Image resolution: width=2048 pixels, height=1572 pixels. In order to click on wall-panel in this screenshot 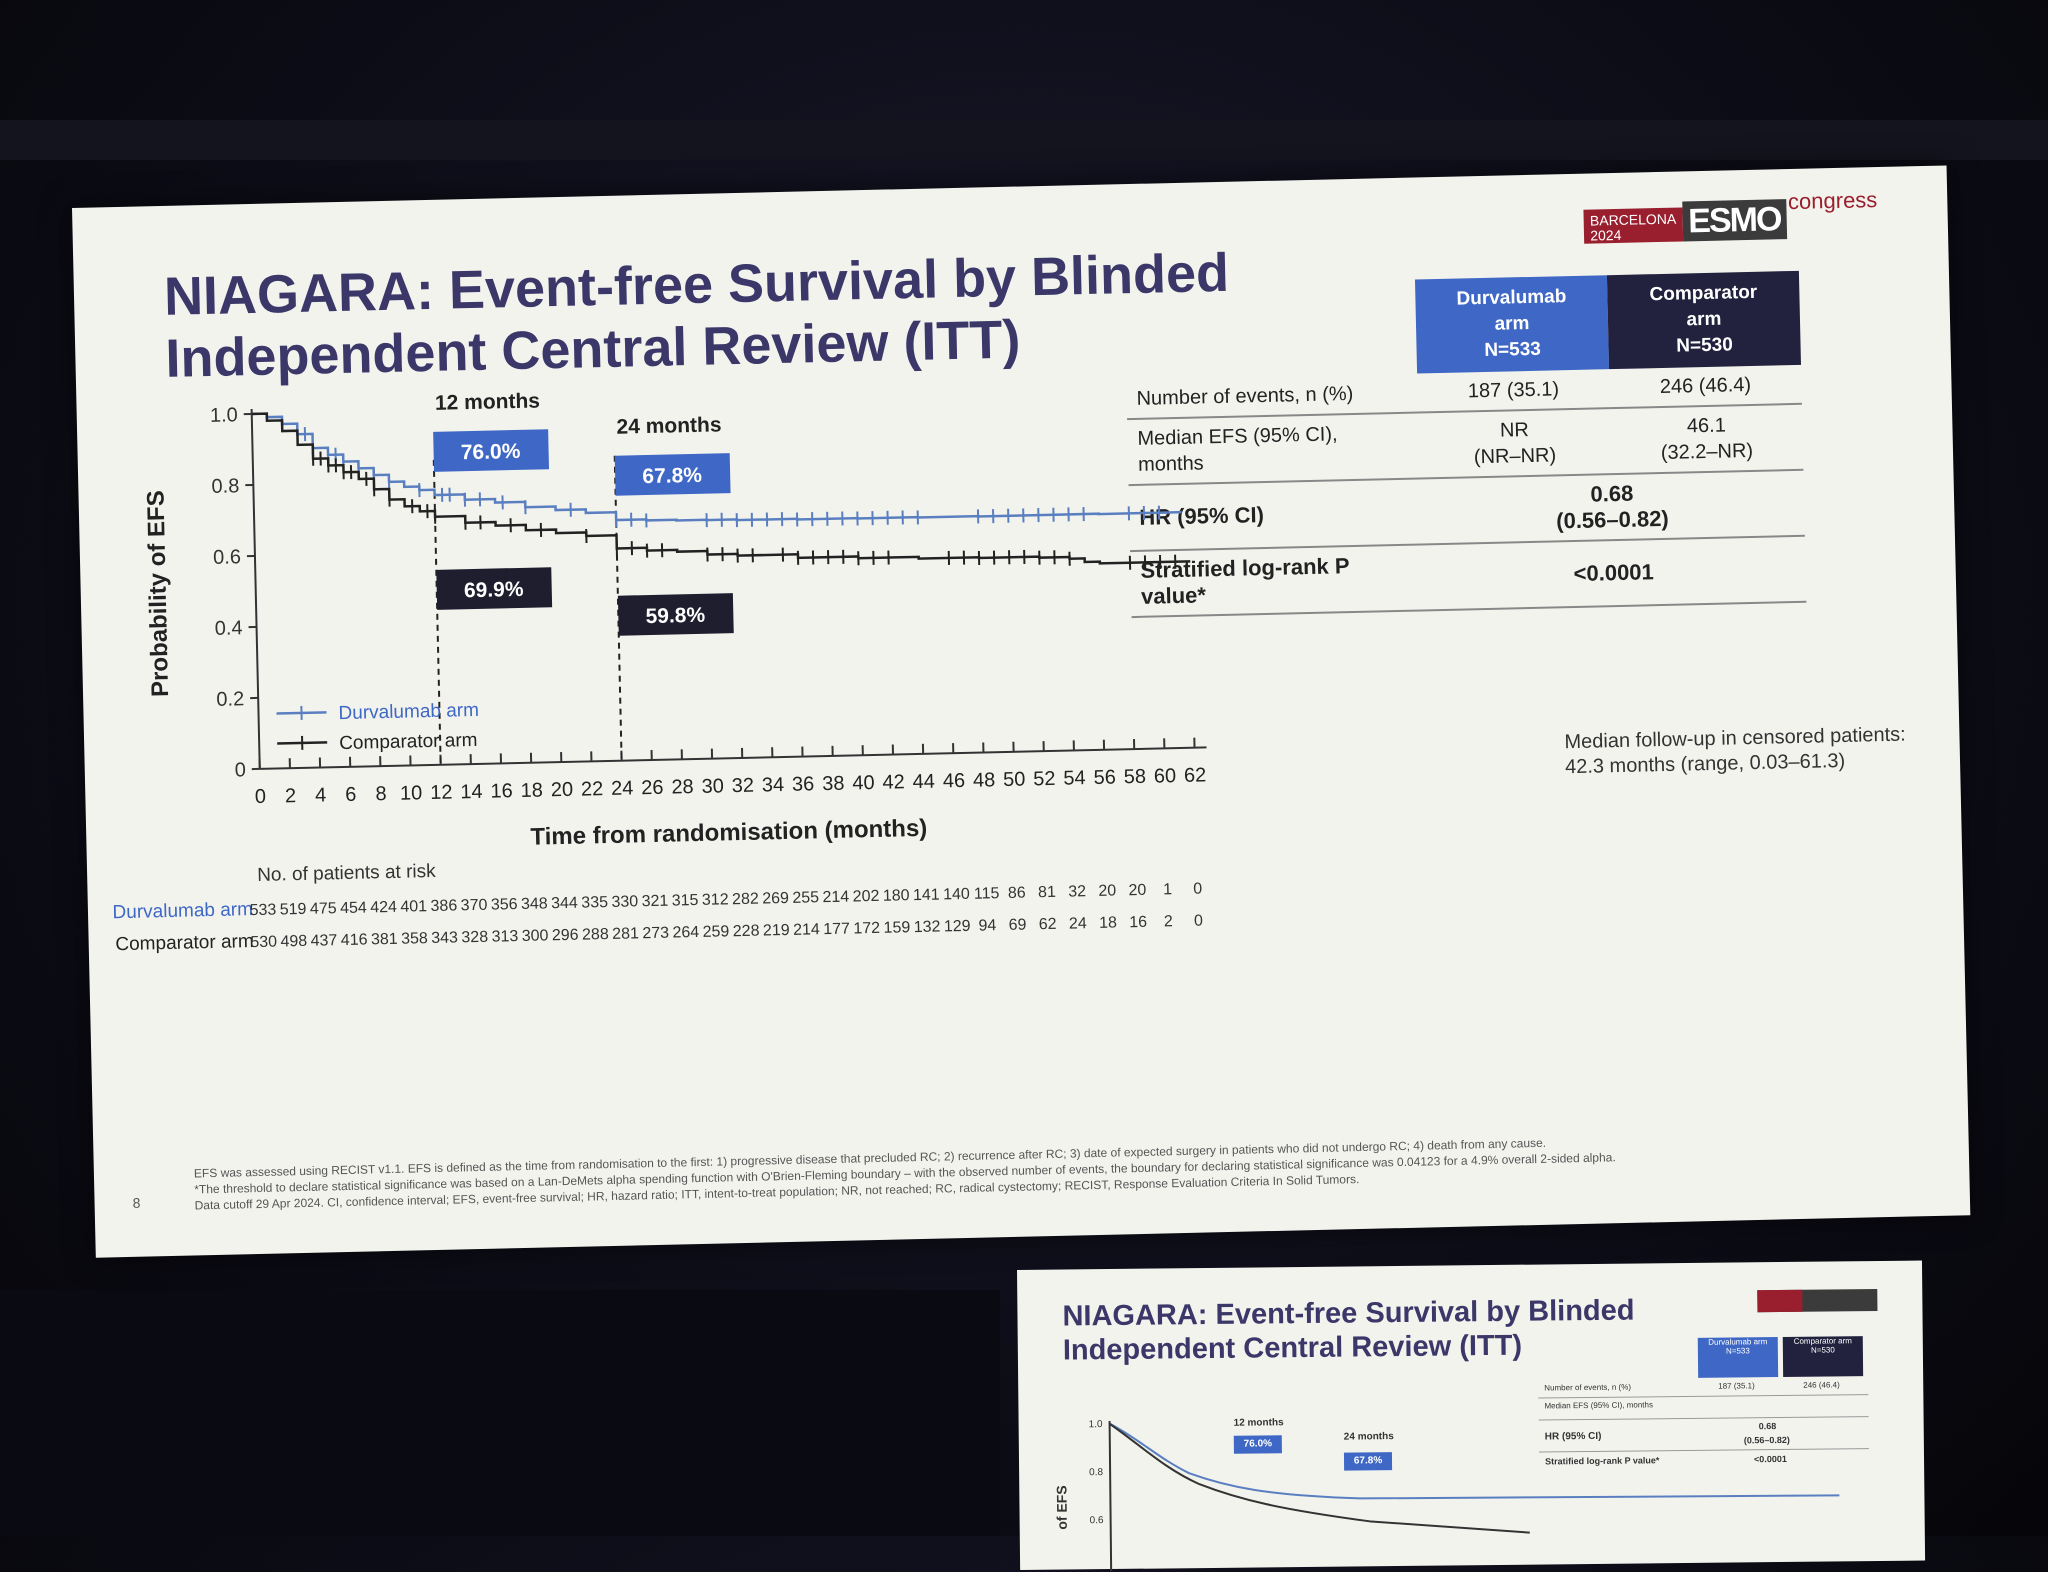, I will do `click(500, 1413)`.